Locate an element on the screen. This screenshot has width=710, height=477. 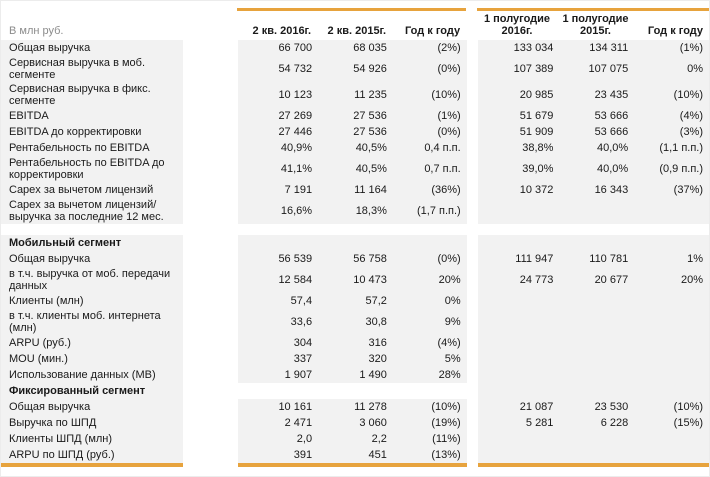
segment-header-row: Мобильный сегмент is located at coordinates (355, 243).